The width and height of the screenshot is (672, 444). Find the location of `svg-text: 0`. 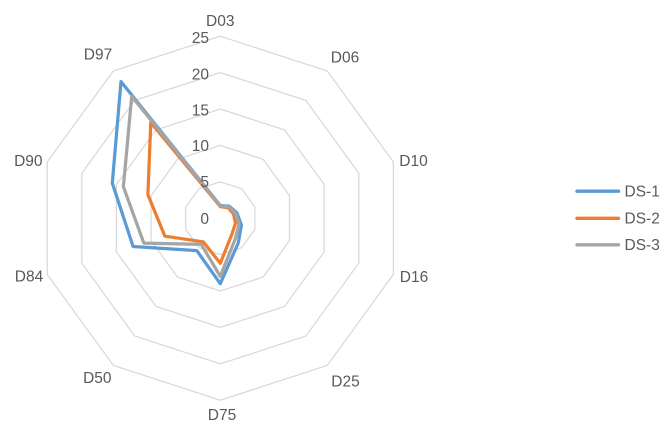

svg-text: 0 is located at coordinates (204, 219).